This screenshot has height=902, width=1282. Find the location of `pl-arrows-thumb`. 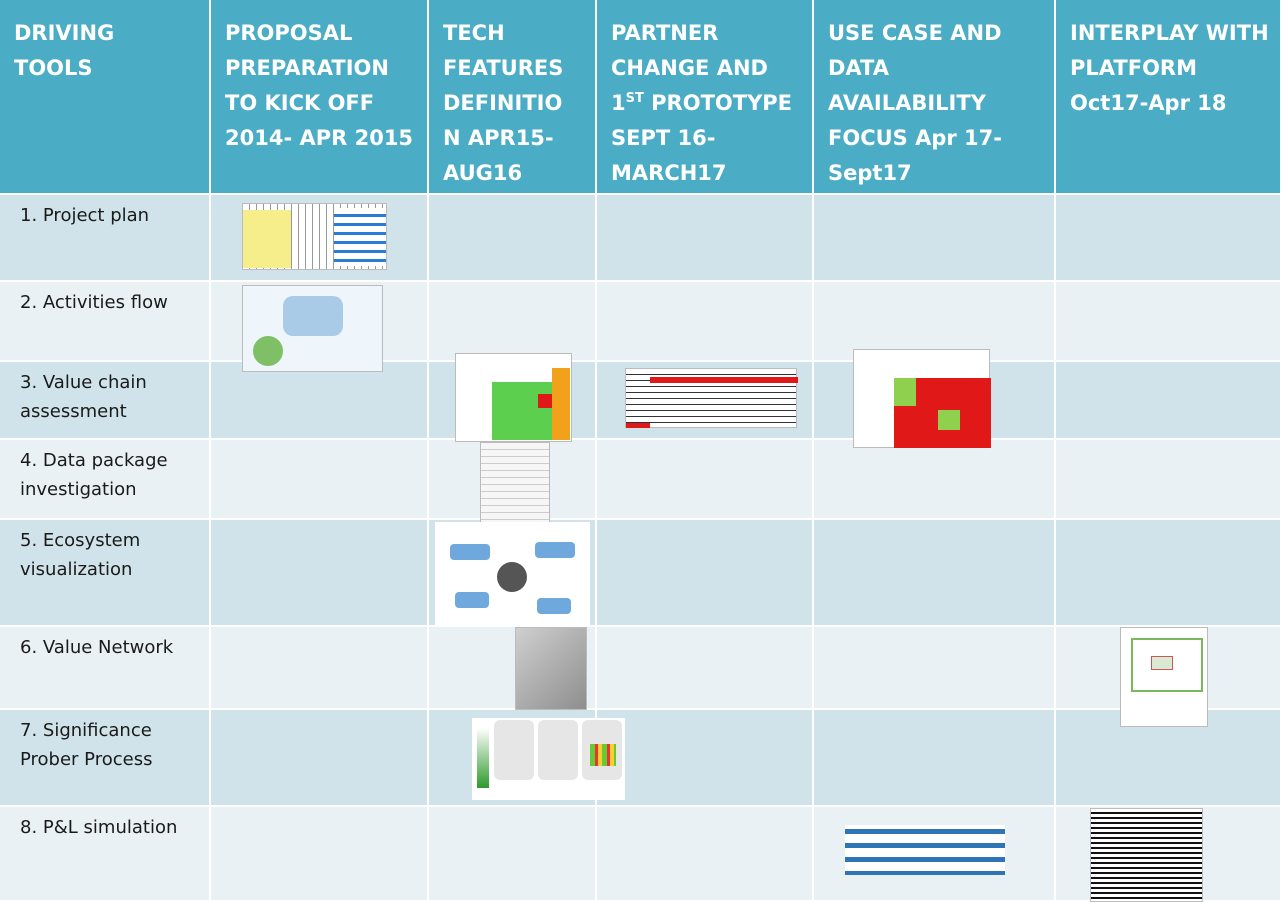

pl-arrows-thumb is located at coordinates (925, 850).